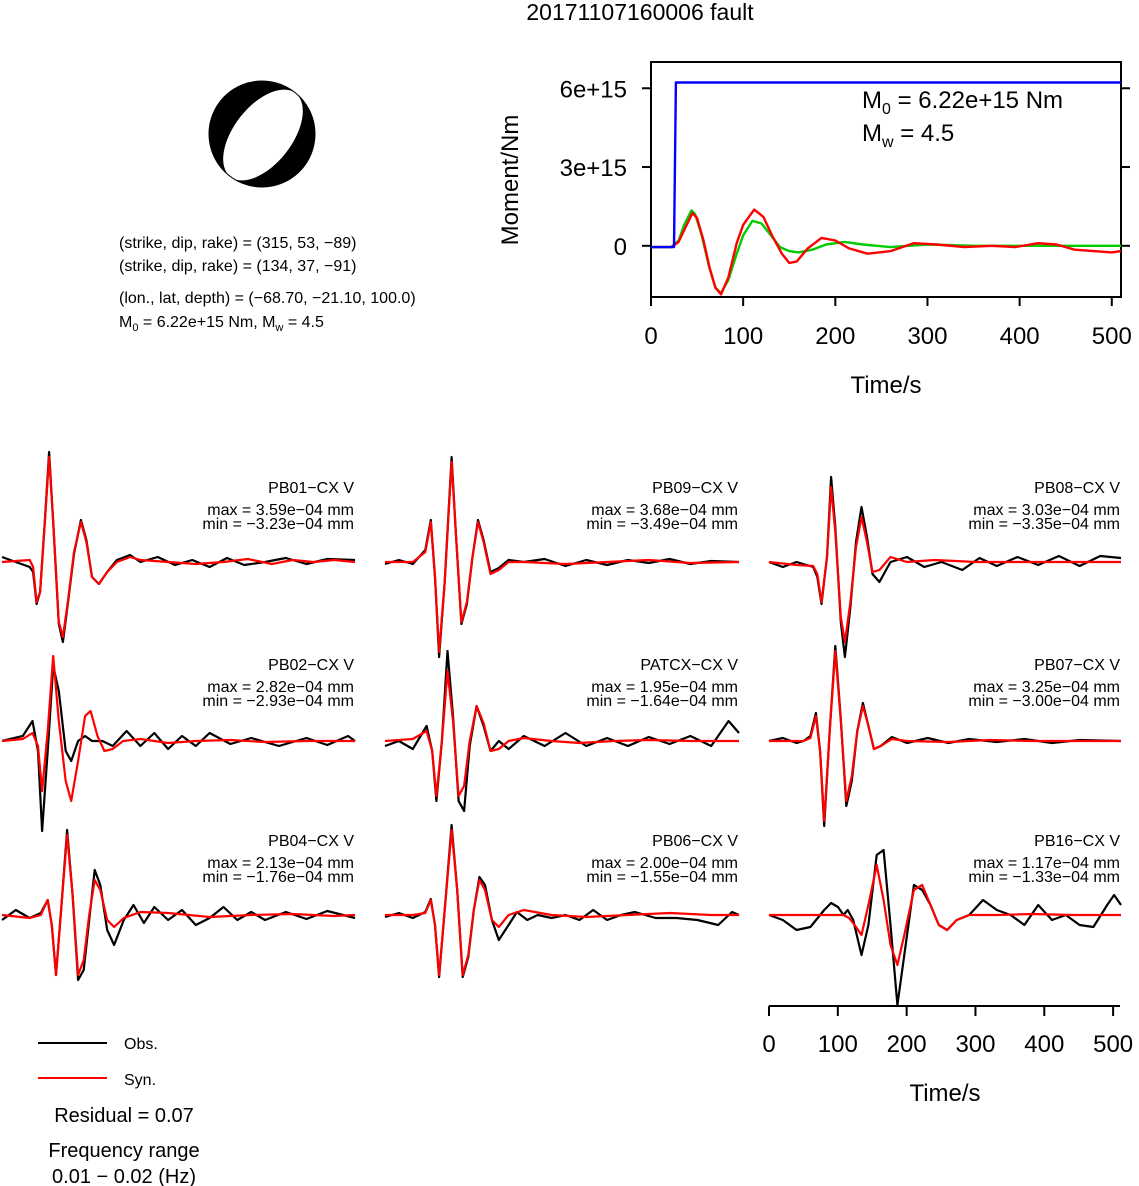 The width and height of the screenshot is (1139, 1186). What do you see at coordinates (944, 1093) in the screenshot?
I see `waveform-x-axis-label: Time/s` at bounding box center [944, 1093].